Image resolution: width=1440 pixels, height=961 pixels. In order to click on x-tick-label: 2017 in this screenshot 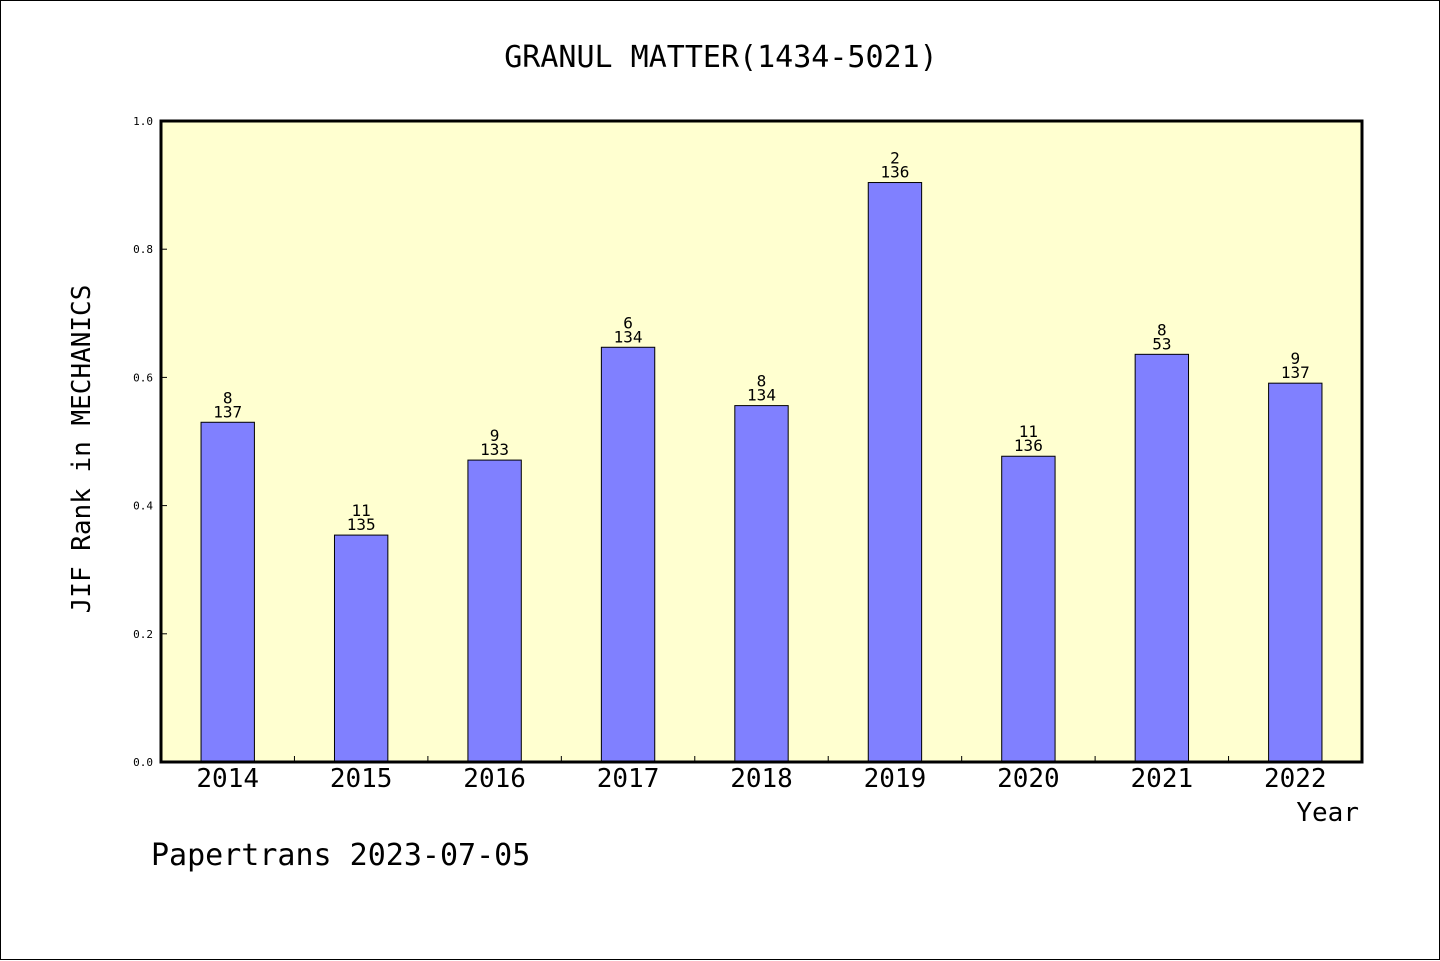, I will do `click(628, 779)`.